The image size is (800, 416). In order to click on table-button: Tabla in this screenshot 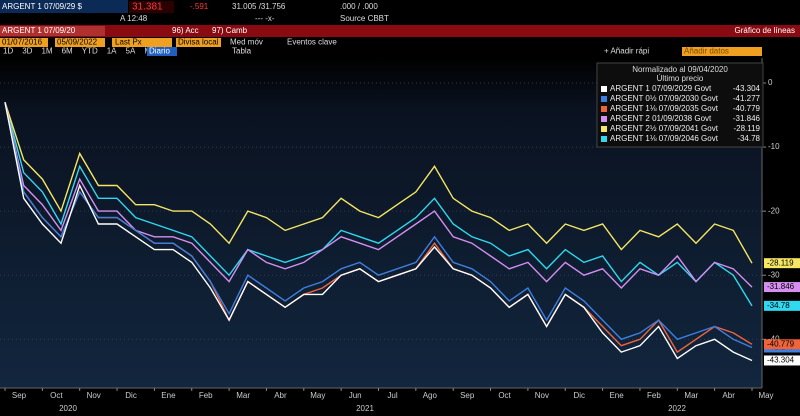, I will do `click(242, 51)`.